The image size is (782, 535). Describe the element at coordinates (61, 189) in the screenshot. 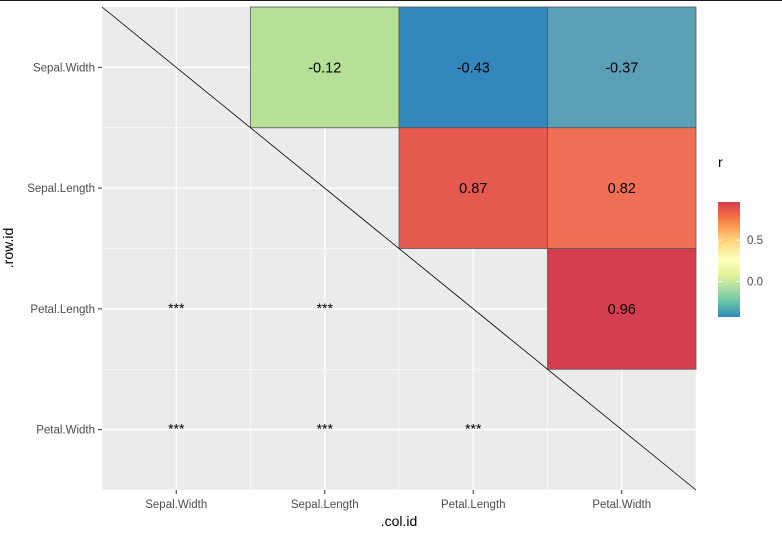

I see `y-tick-label: Sepal.Length` at that location.